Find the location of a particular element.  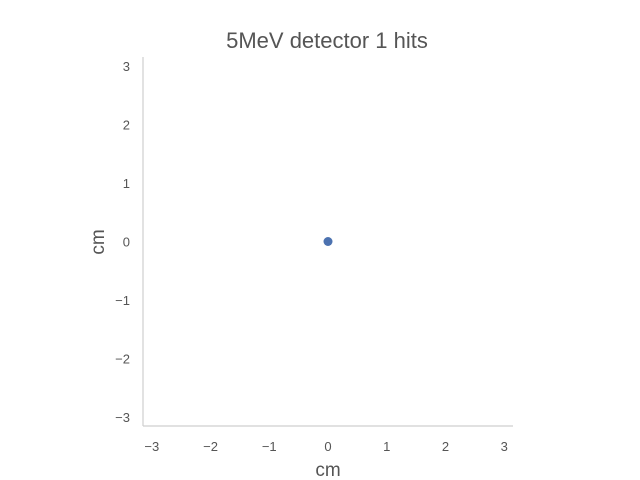

x-tick-label: 2 is located at coordinates (445, 446).